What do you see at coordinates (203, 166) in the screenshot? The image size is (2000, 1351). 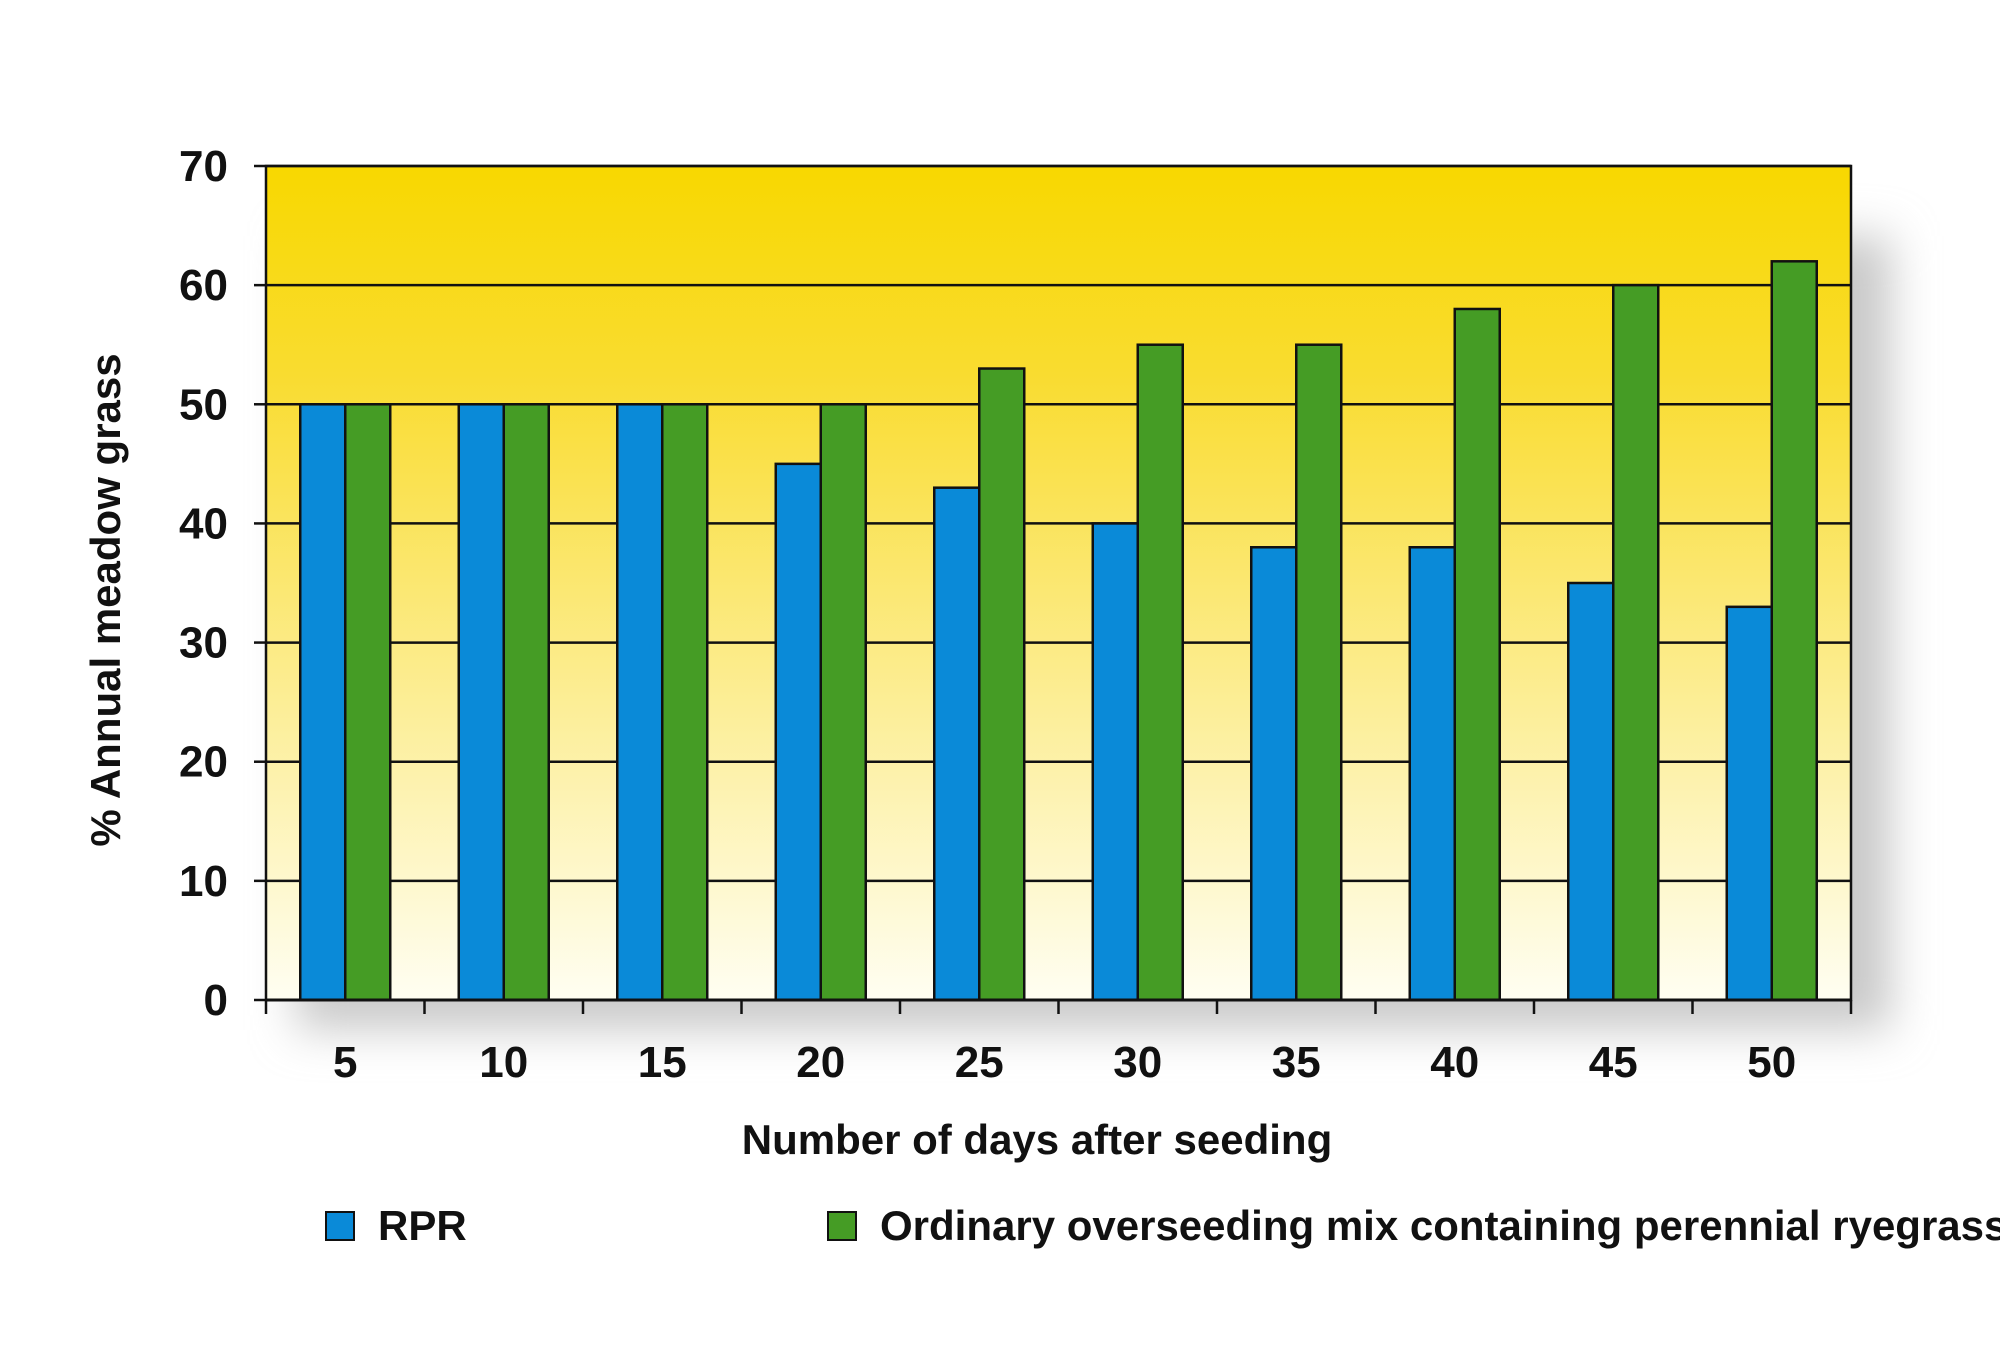 I see `y-tick-label-70: 70` at bounding box center [203, 166].